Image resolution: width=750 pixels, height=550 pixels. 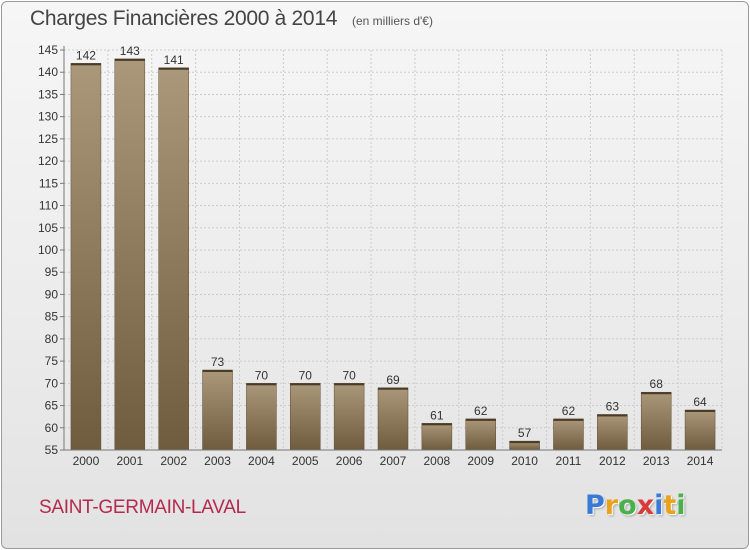 I want to click on x-tick-label: 2013, so click(x=656, y=461).